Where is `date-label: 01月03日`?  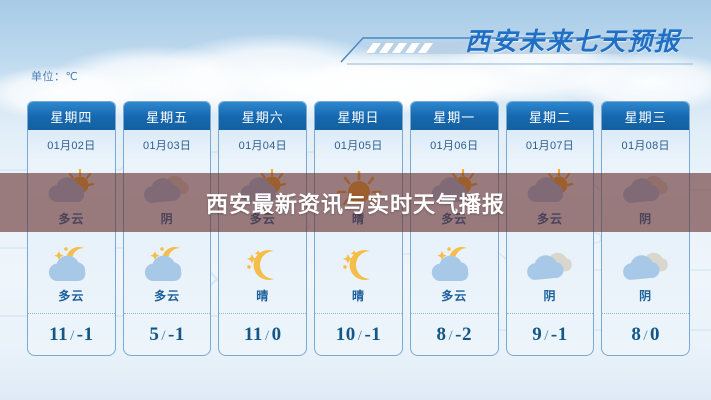
date-label: 01月03日 is located at coordinates (167, 144).